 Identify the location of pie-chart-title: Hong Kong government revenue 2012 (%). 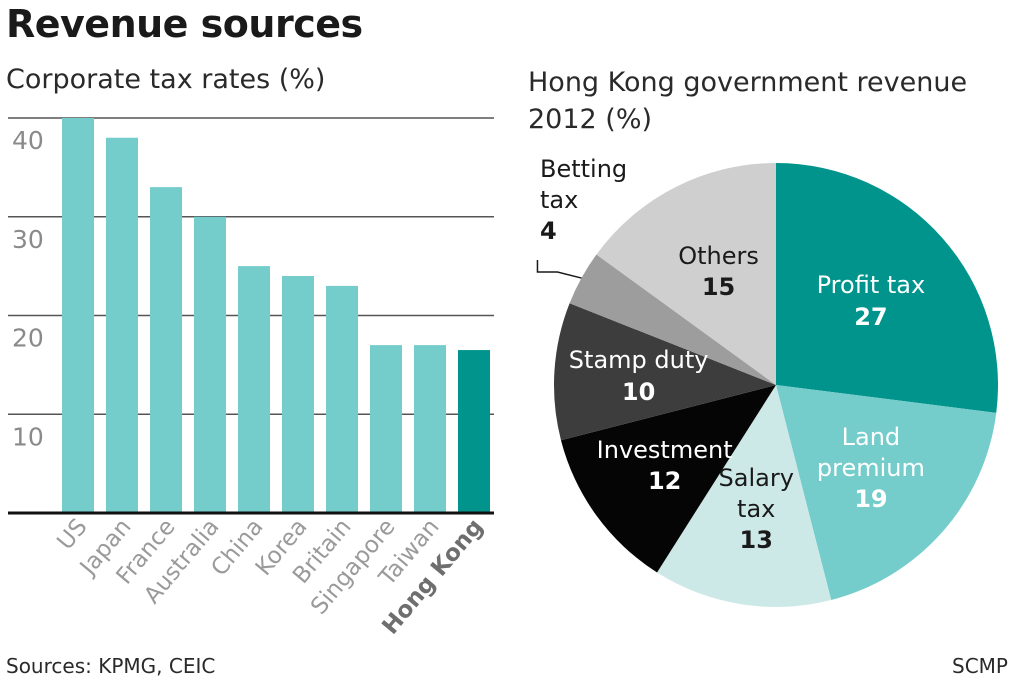
(748, 101).